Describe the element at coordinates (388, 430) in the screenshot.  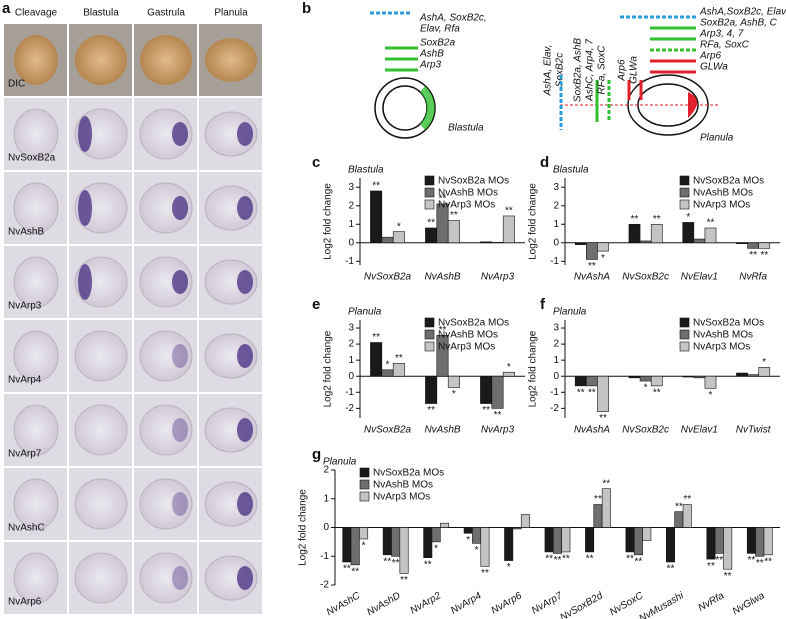
I see `x-tick-label: NvSoxB2a` at that location.